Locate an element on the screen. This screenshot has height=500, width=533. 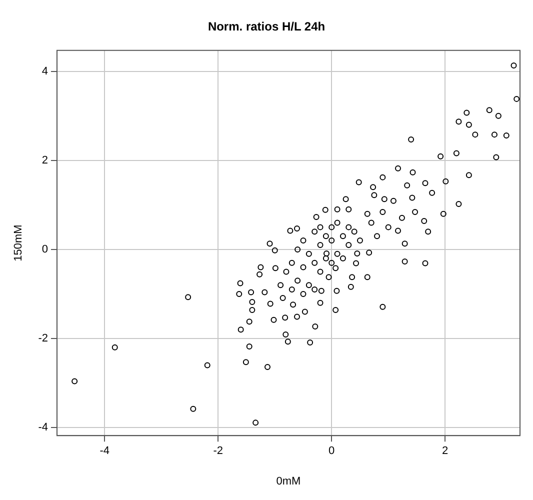
chart-title: Norm. ratios H/L 24h is located at coordinates (267, 27).